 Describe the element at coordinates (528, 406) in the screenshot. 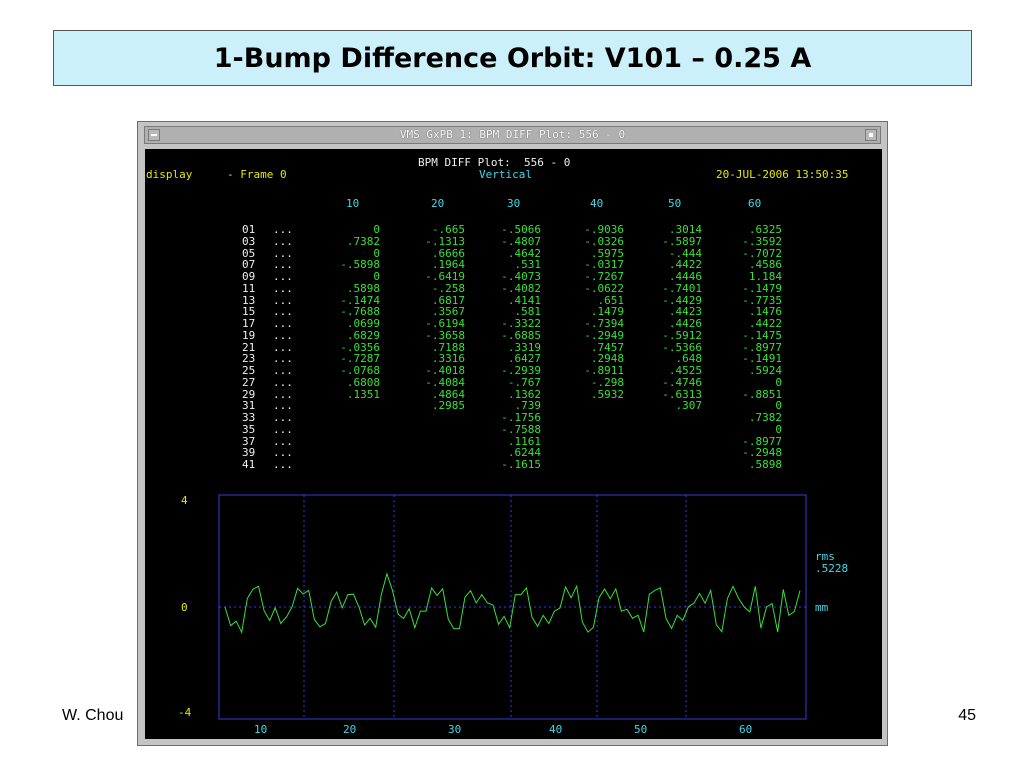

I see `table-cell: .739` at that location.